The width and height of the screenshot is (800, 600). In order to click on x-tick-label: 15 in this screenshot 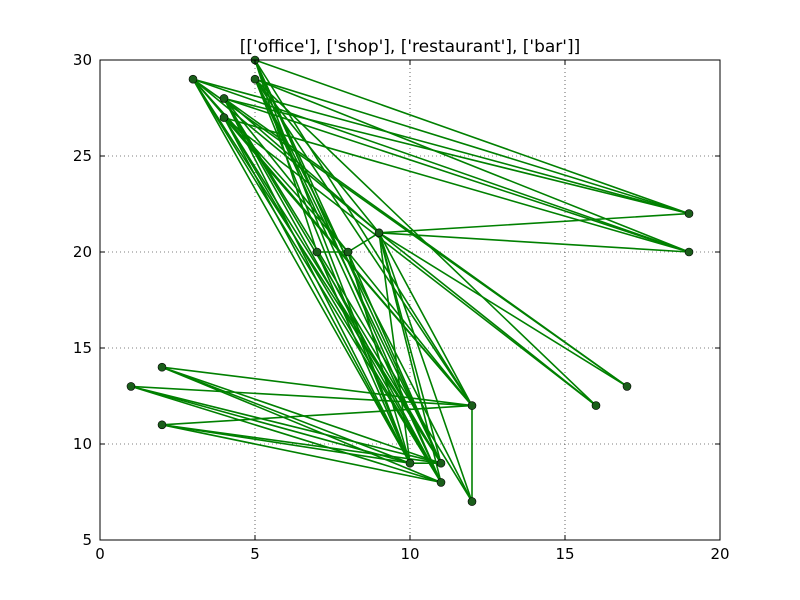, I will do `click(564, 554)`.